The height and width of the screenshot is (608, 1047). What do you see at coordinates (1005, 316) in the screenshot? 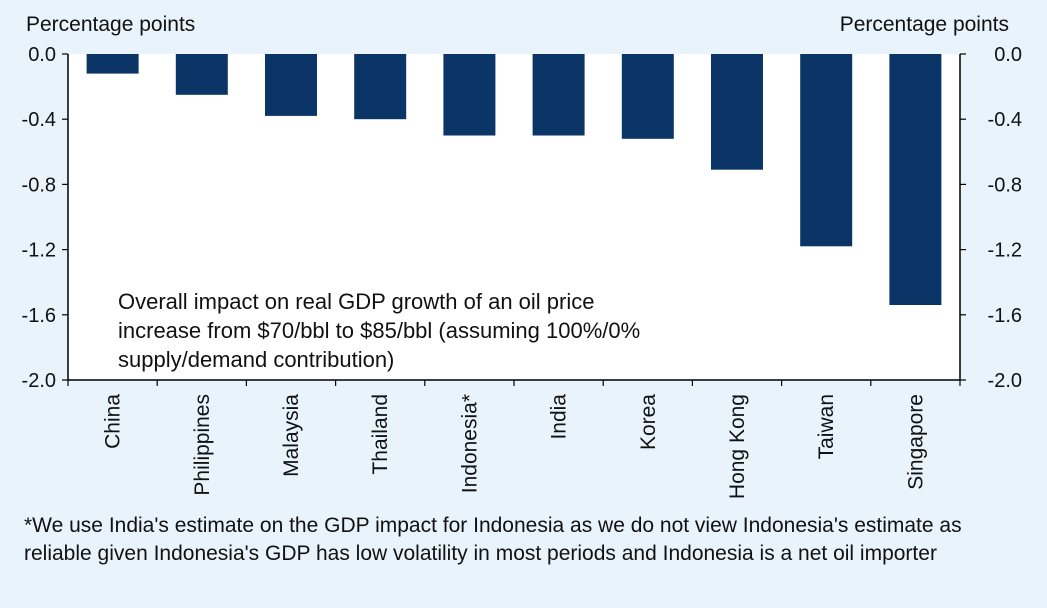
I see `y-tick-label-right: -1.6` at bounding box center [1005, 316].